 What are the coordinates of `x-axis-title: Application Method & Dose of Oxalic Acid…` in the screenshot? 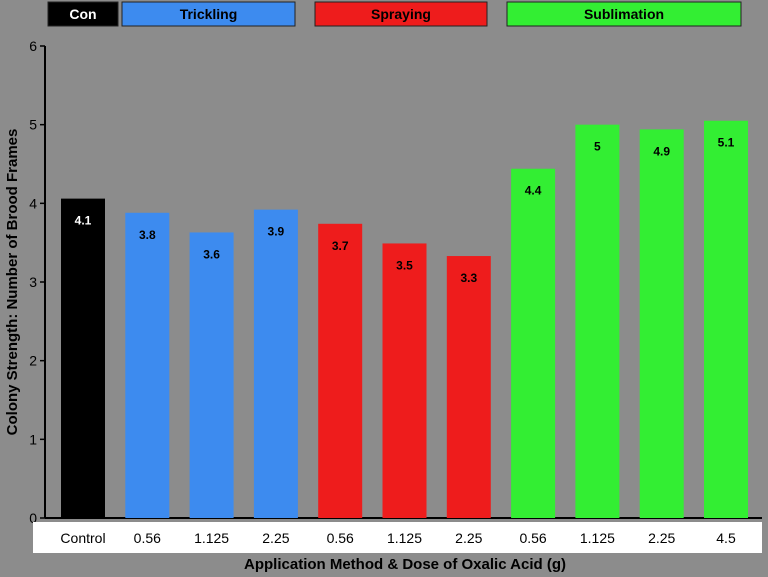 It's located at (405, 564).